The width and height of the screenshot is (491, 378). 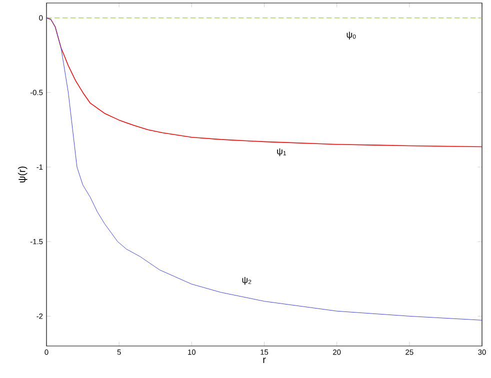 I want to click on series-label: ψ$_{0}$, so click(x=351, y=36).